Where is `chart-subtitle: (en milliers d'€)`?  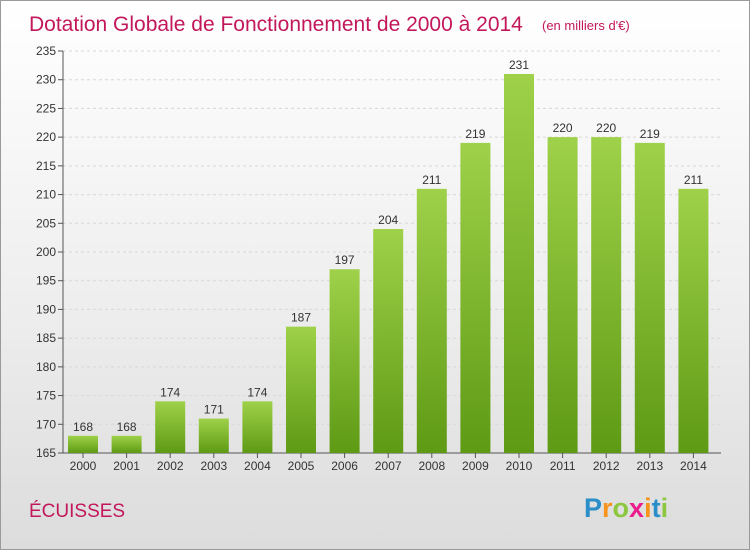
chart-subtitle: (en milliers d'€) is located at coordinates (586, 25).